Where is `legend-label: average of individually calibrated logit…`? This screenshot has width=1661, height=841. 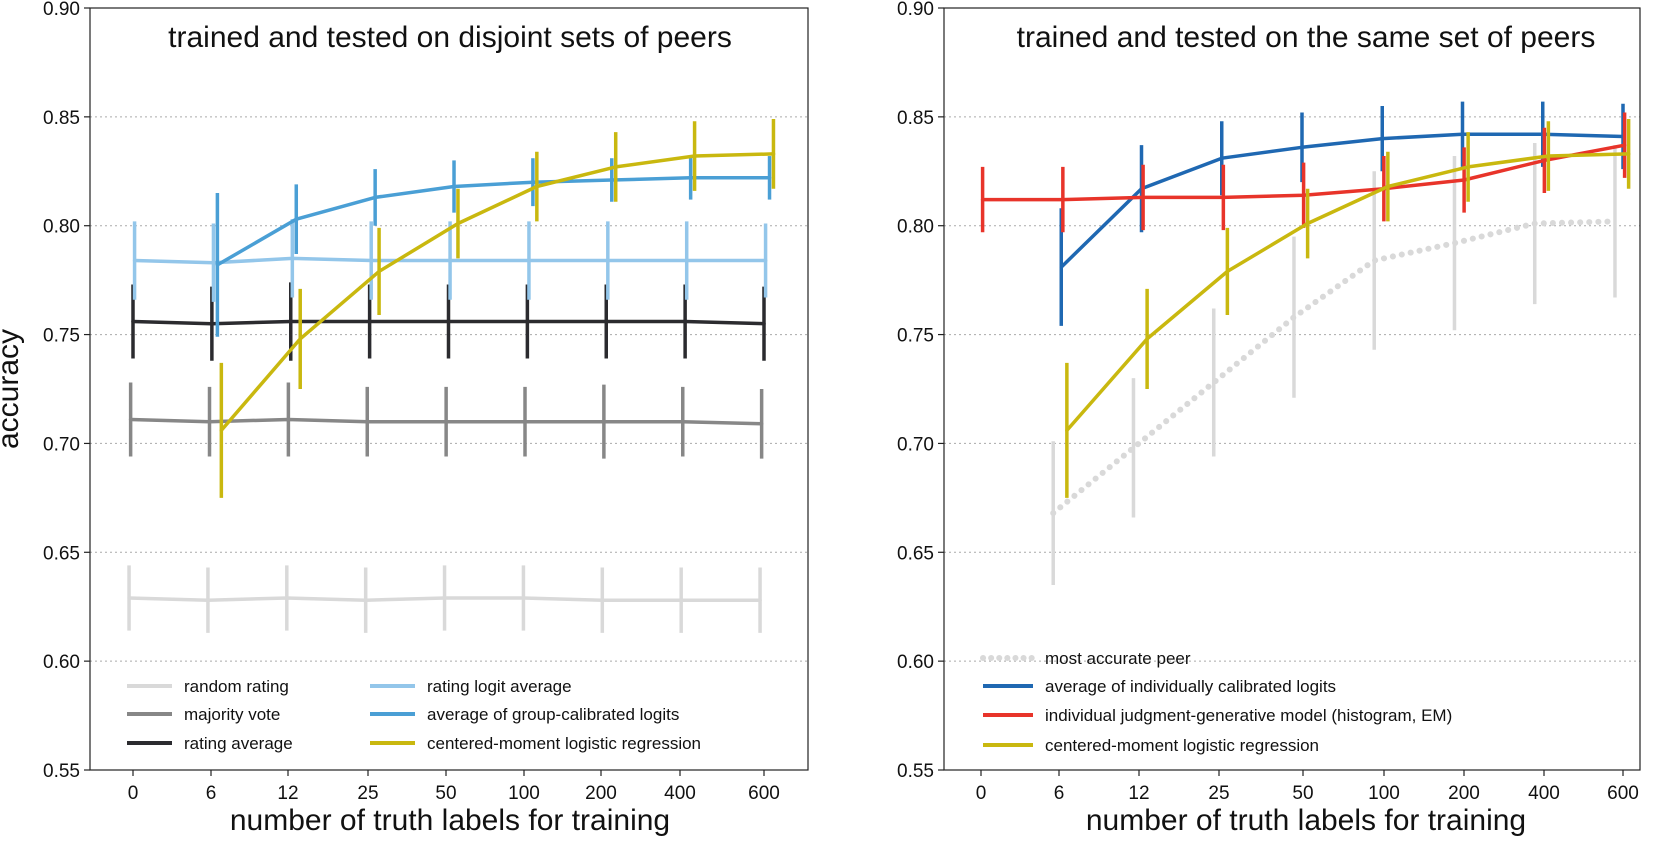 legend-label: average of individually calibrated logit… is located at coordinates (1190, 686).